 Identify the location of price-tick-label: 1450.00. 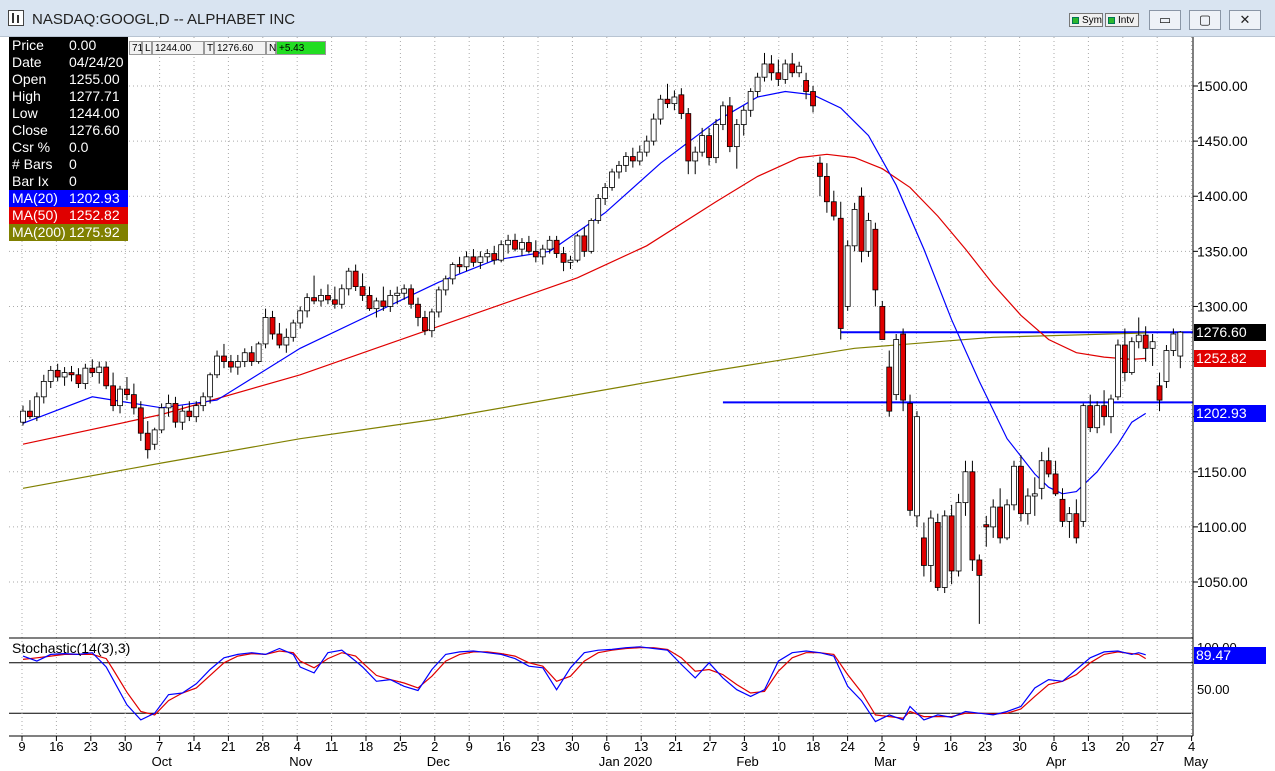
(1222, 141).